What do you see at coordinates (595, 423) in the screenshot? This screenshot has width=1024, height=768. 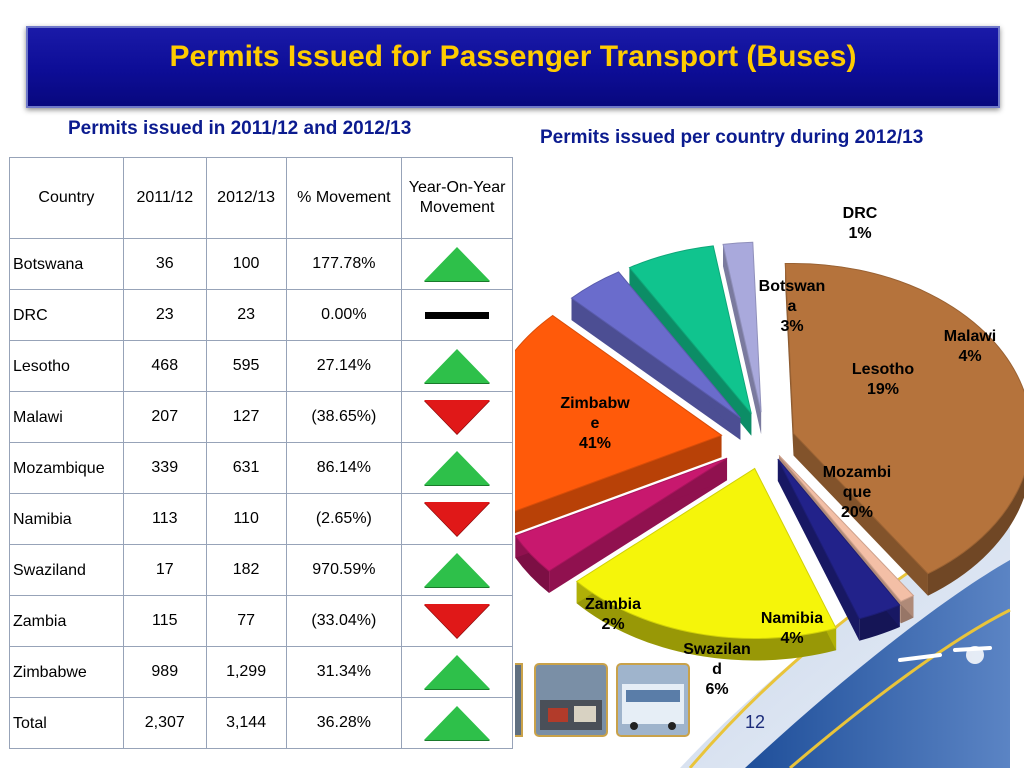 I see `pie-label-zimbabwe: Zimbabw e 41%` at bounding box center [595, 423].